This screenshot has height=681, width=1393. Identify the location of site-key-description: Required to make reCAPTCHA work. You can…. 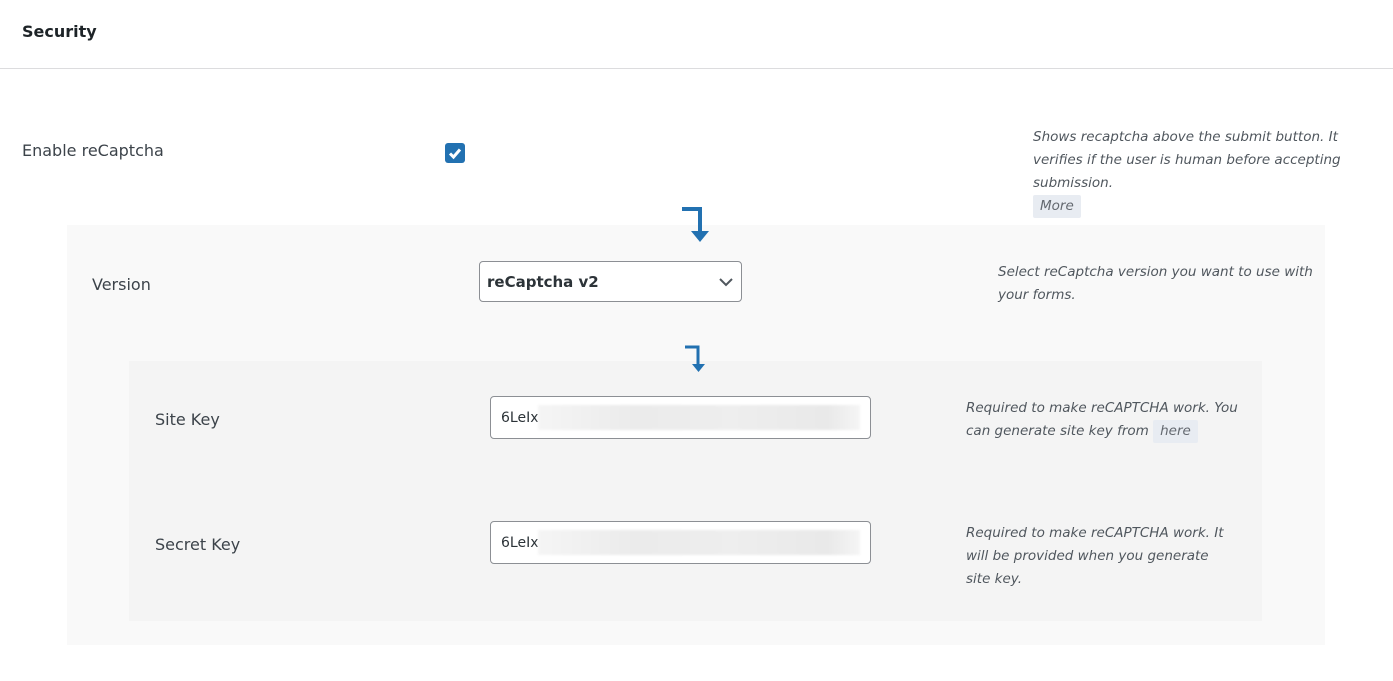
(1106, 420).